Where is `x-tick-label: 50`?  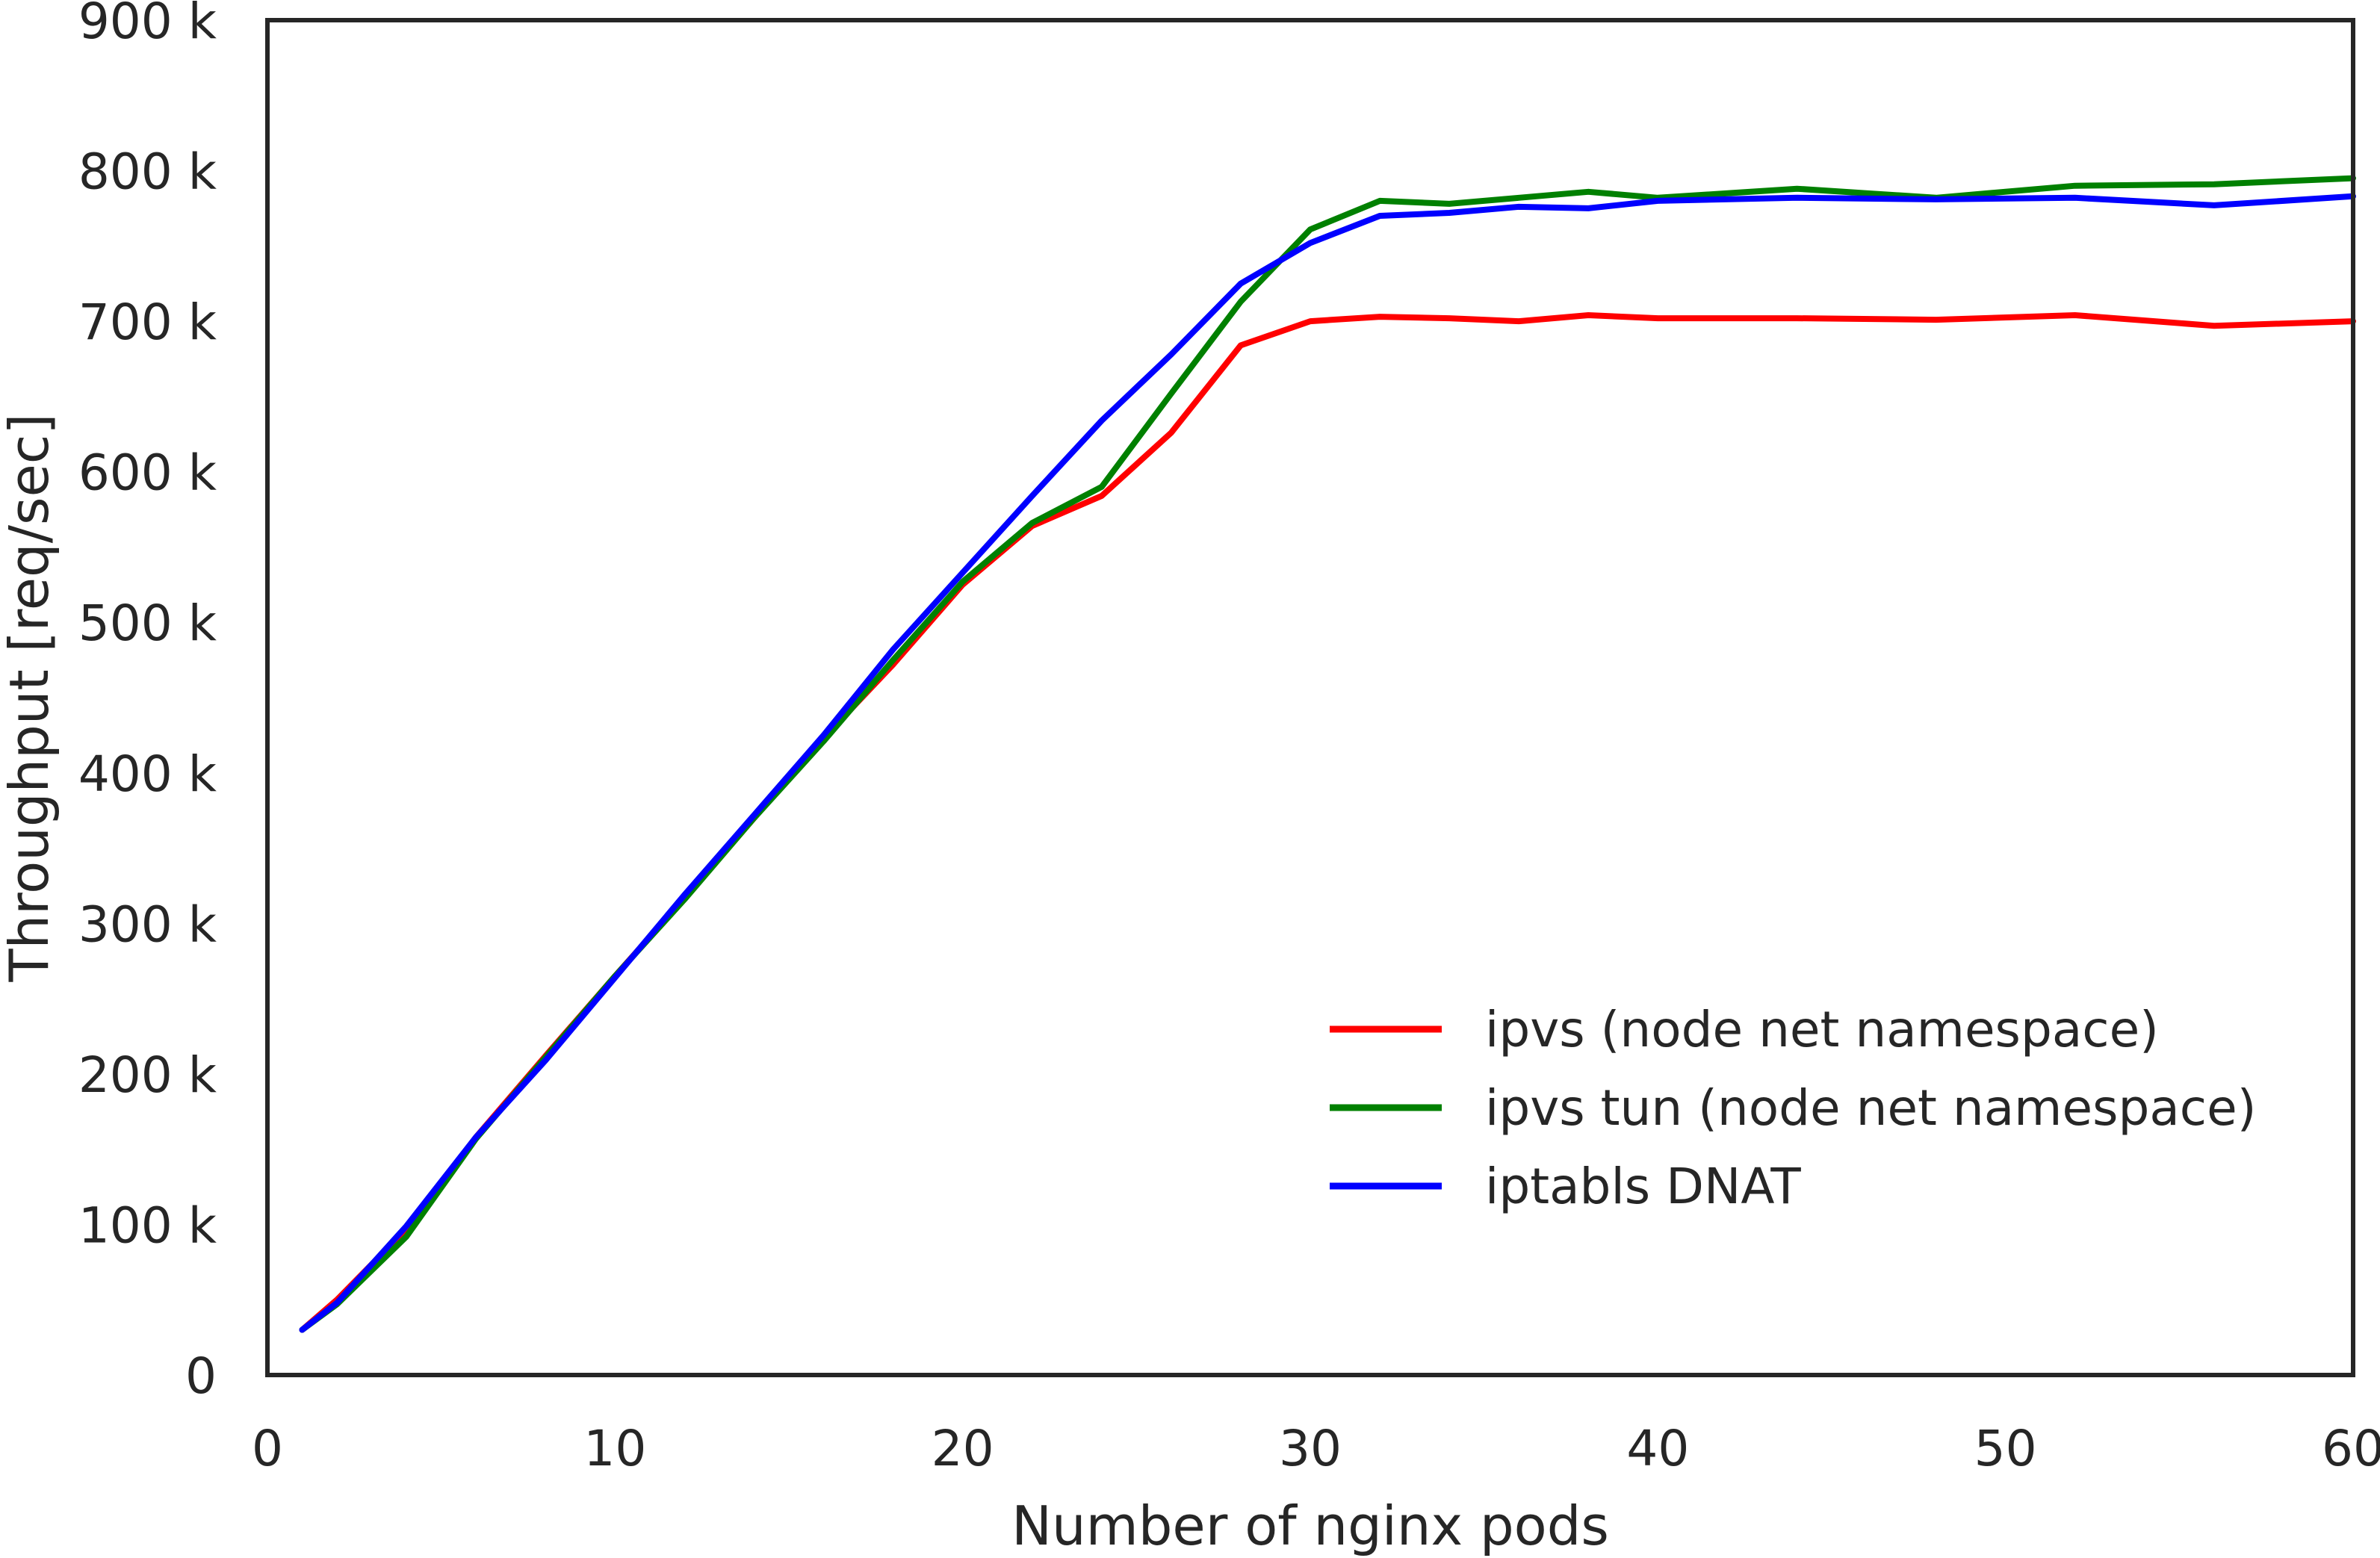 x-tick-label: 50 is located at coordinates (2005, 1448).